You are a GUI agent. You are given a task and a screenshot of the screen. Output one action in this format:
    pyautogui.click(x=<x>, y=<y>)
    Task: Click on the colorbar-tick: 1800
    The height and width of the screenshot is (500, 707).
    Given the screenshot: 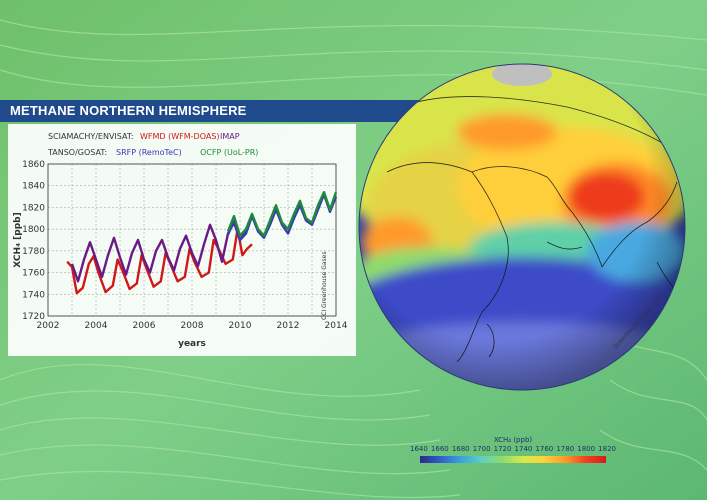 What is the action you would take?
    pyautogui.click(x=586, y=449)
    